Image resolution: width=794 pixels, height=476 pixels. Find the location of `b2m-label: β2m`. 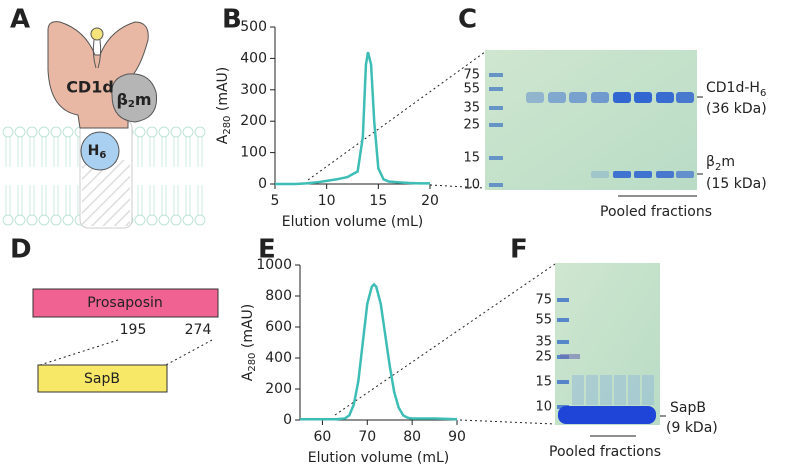

b2m-label: β2m is located at coordinates (133, 100).